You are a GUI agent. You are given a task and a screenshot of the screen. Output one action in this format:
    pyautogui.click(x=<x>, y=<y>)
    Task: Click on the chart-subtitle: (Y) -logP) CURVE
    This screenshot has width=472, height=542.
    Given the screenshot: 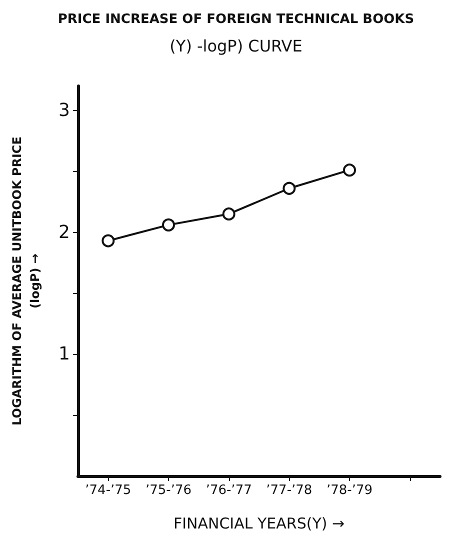 What is the action you would take?
    pyautogui.click(x=236, y=46)
    